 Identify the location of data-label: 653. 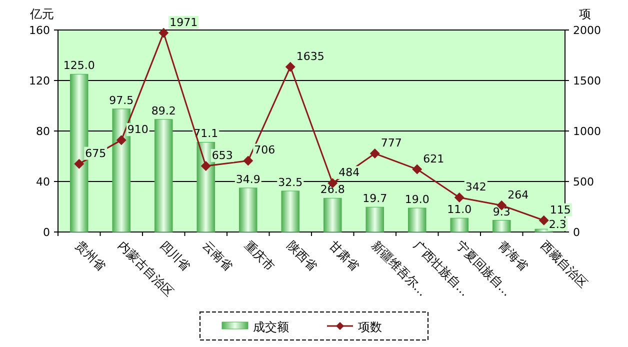
(222, 155).